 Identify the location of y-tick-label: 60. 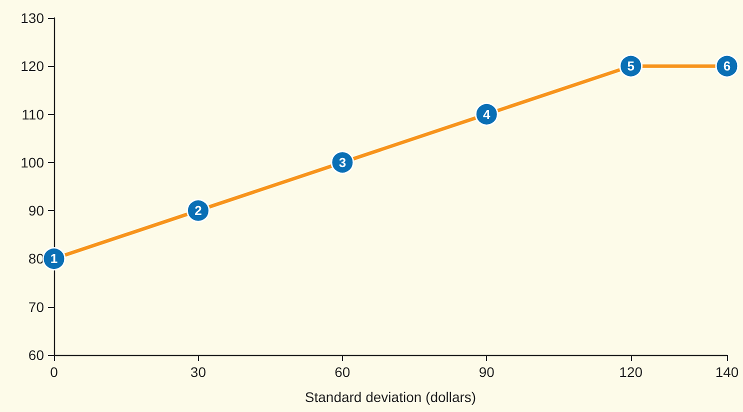
(36, 355).